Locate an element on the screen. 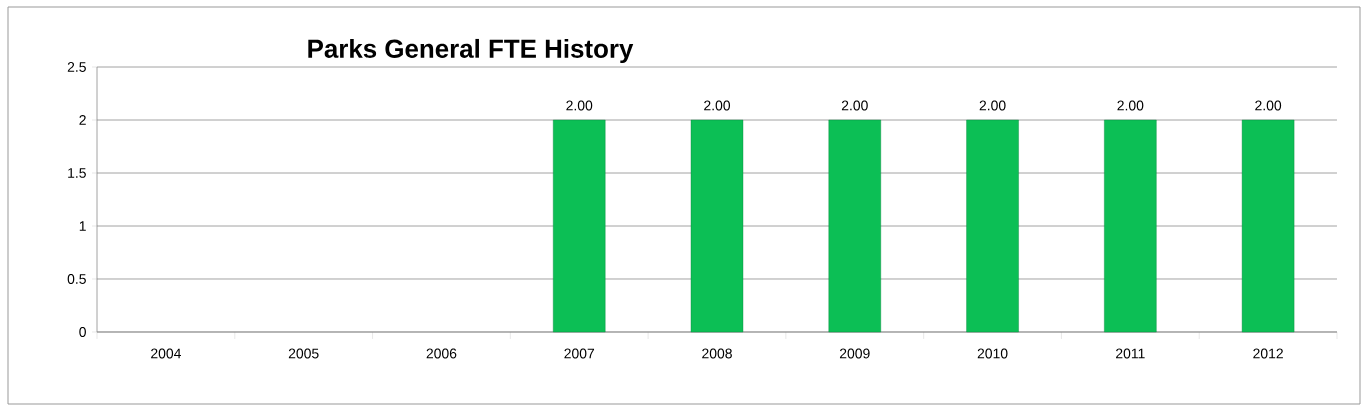 The height and width of the screenshot is (411, 1367). x-tick-label: 2006 is located at coordinates (441, 353).